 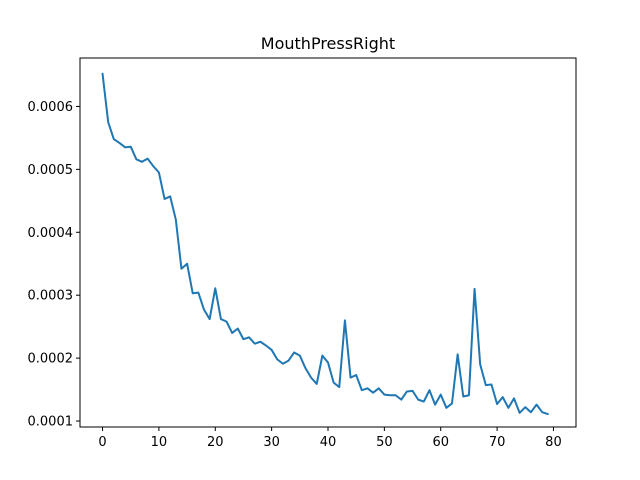 What do you see at coordinates (51, 233) in the screenshot?
I see `y-tick-label: 0.0004` at bounding box center [51, 233].